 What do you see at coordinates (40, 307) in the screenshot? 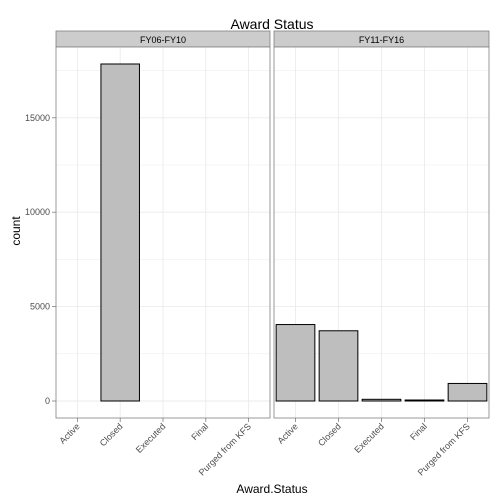
I see `y-tick-label: 5000` at bounding box center [40, 307].